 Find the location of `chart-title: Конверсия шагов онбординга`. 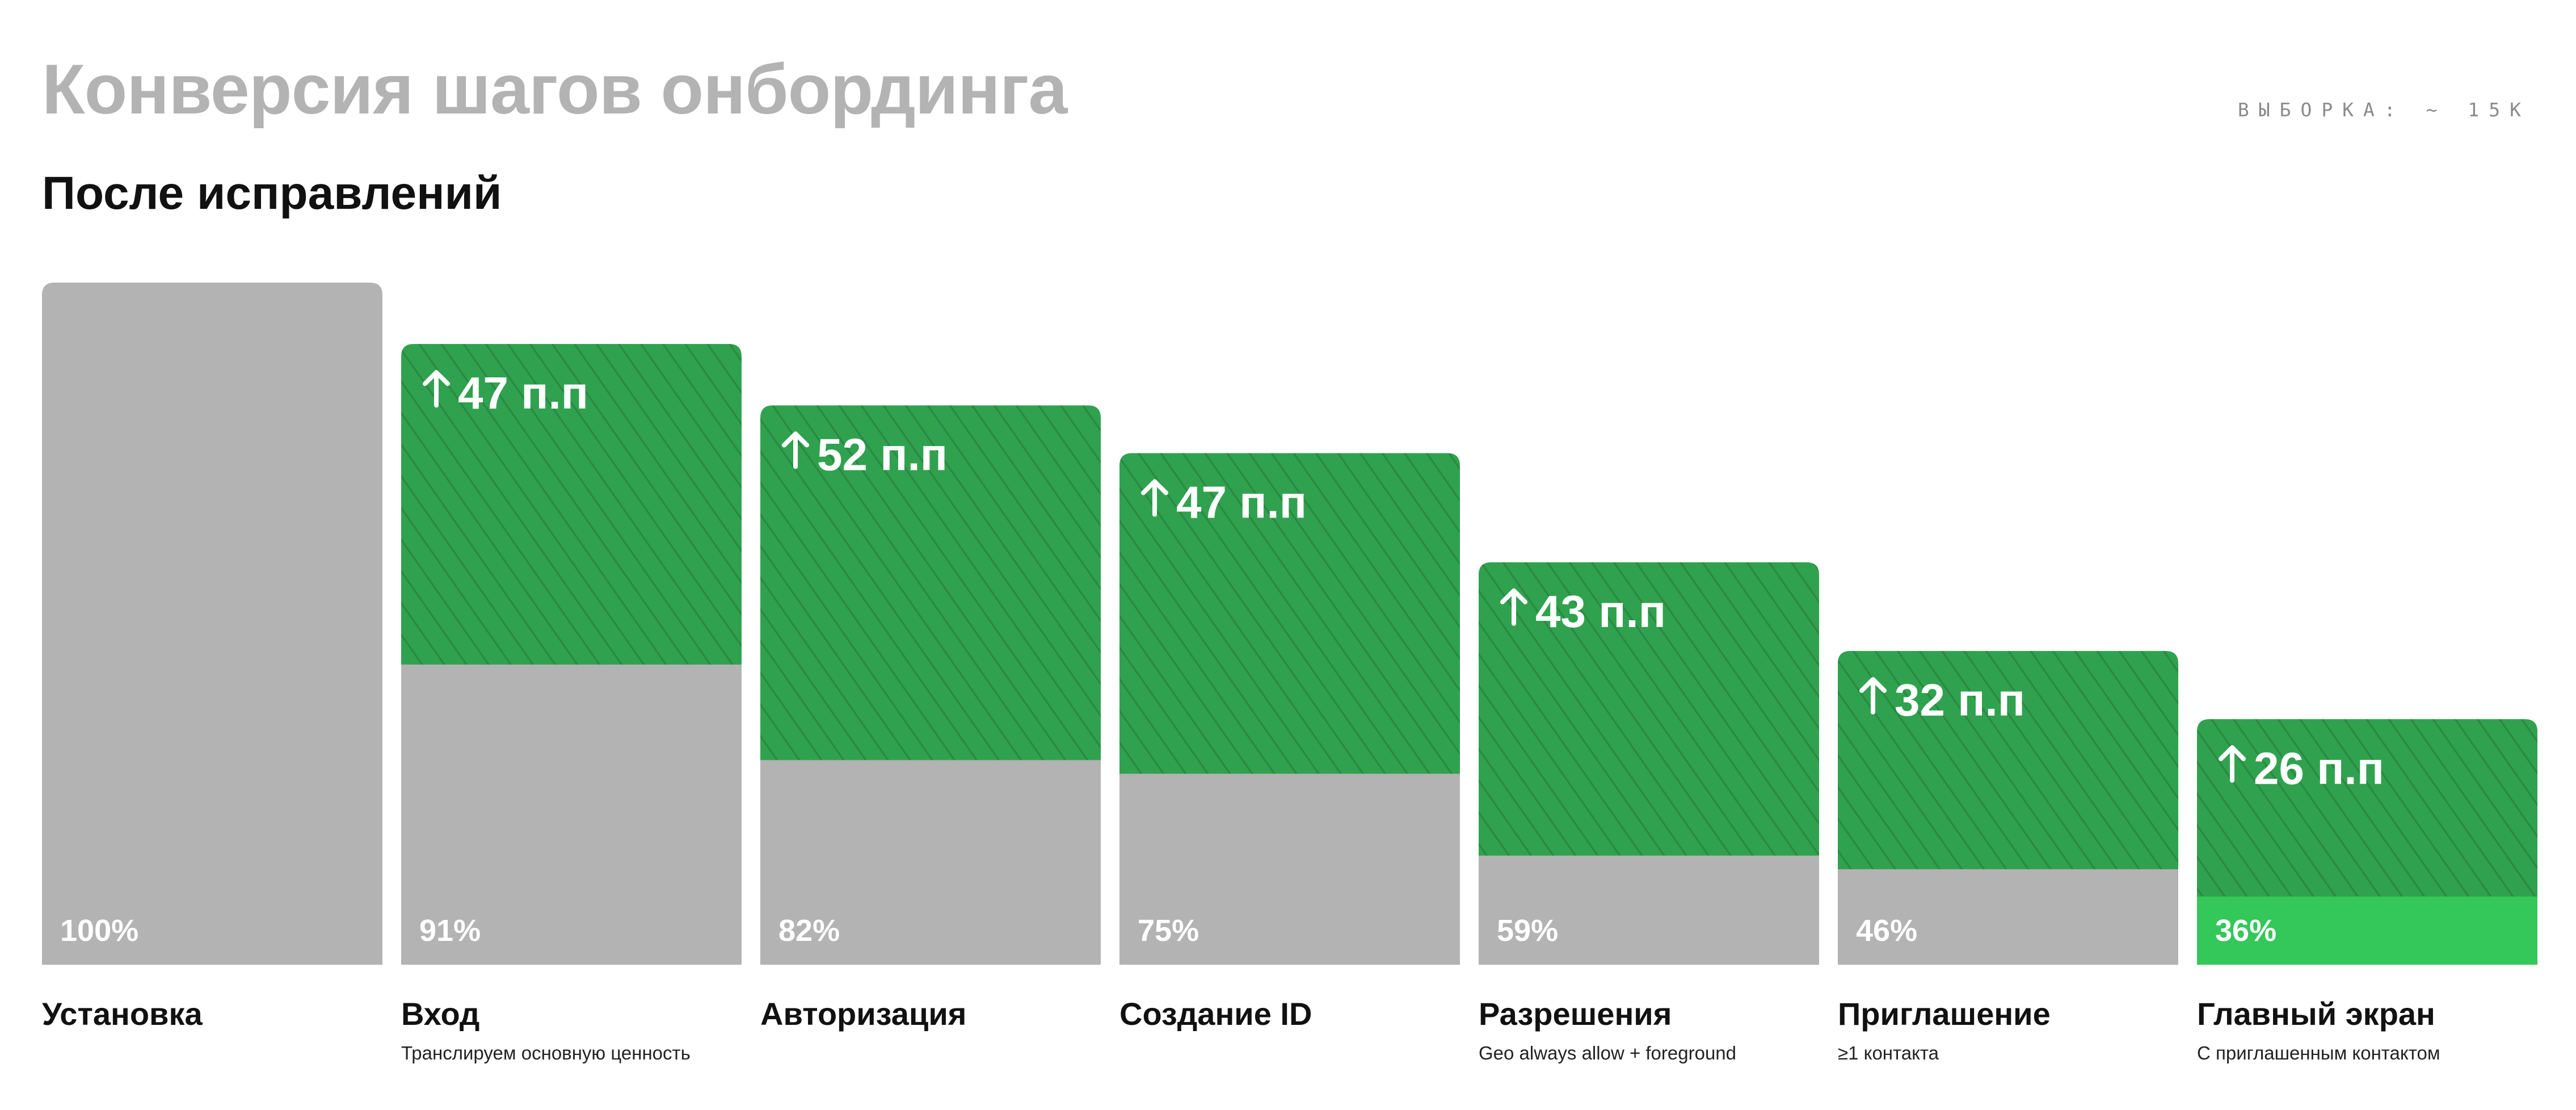

chart-title: Конверсия шагов онбординга is located at coordinates (554, 90).